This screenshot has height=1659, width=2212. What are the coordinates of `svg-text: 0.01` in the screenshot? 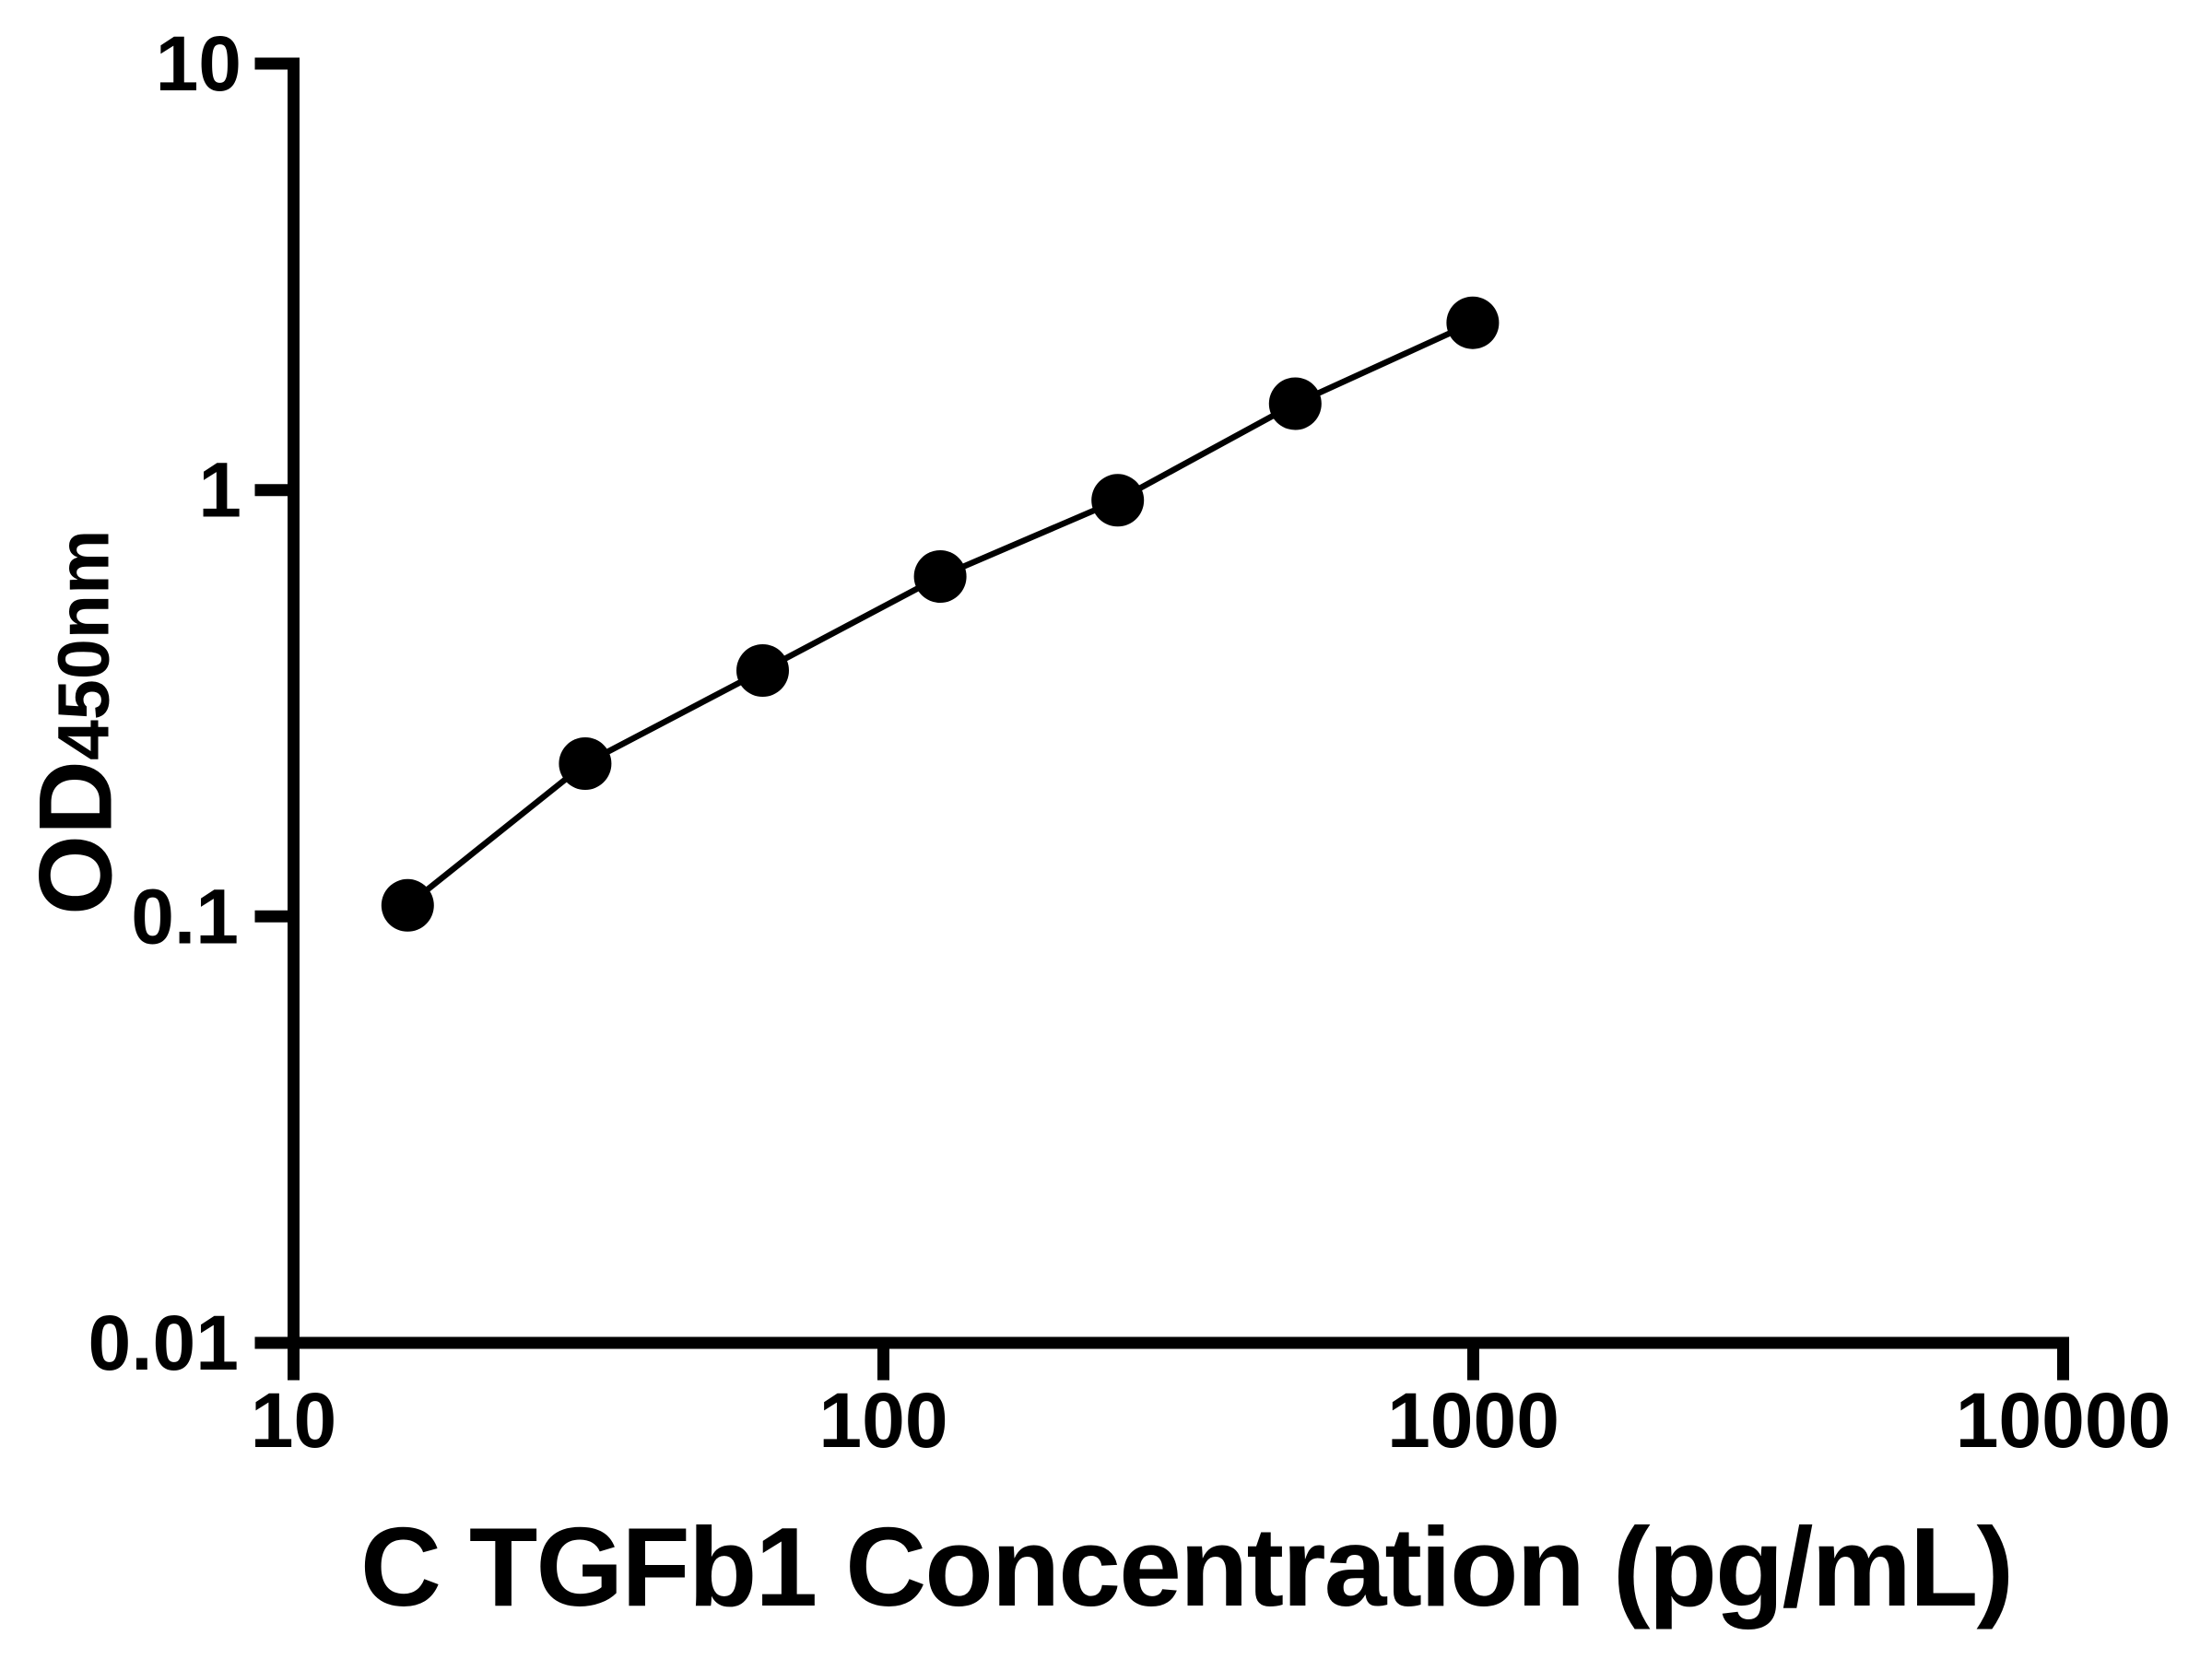 It's located at (164, 1343).